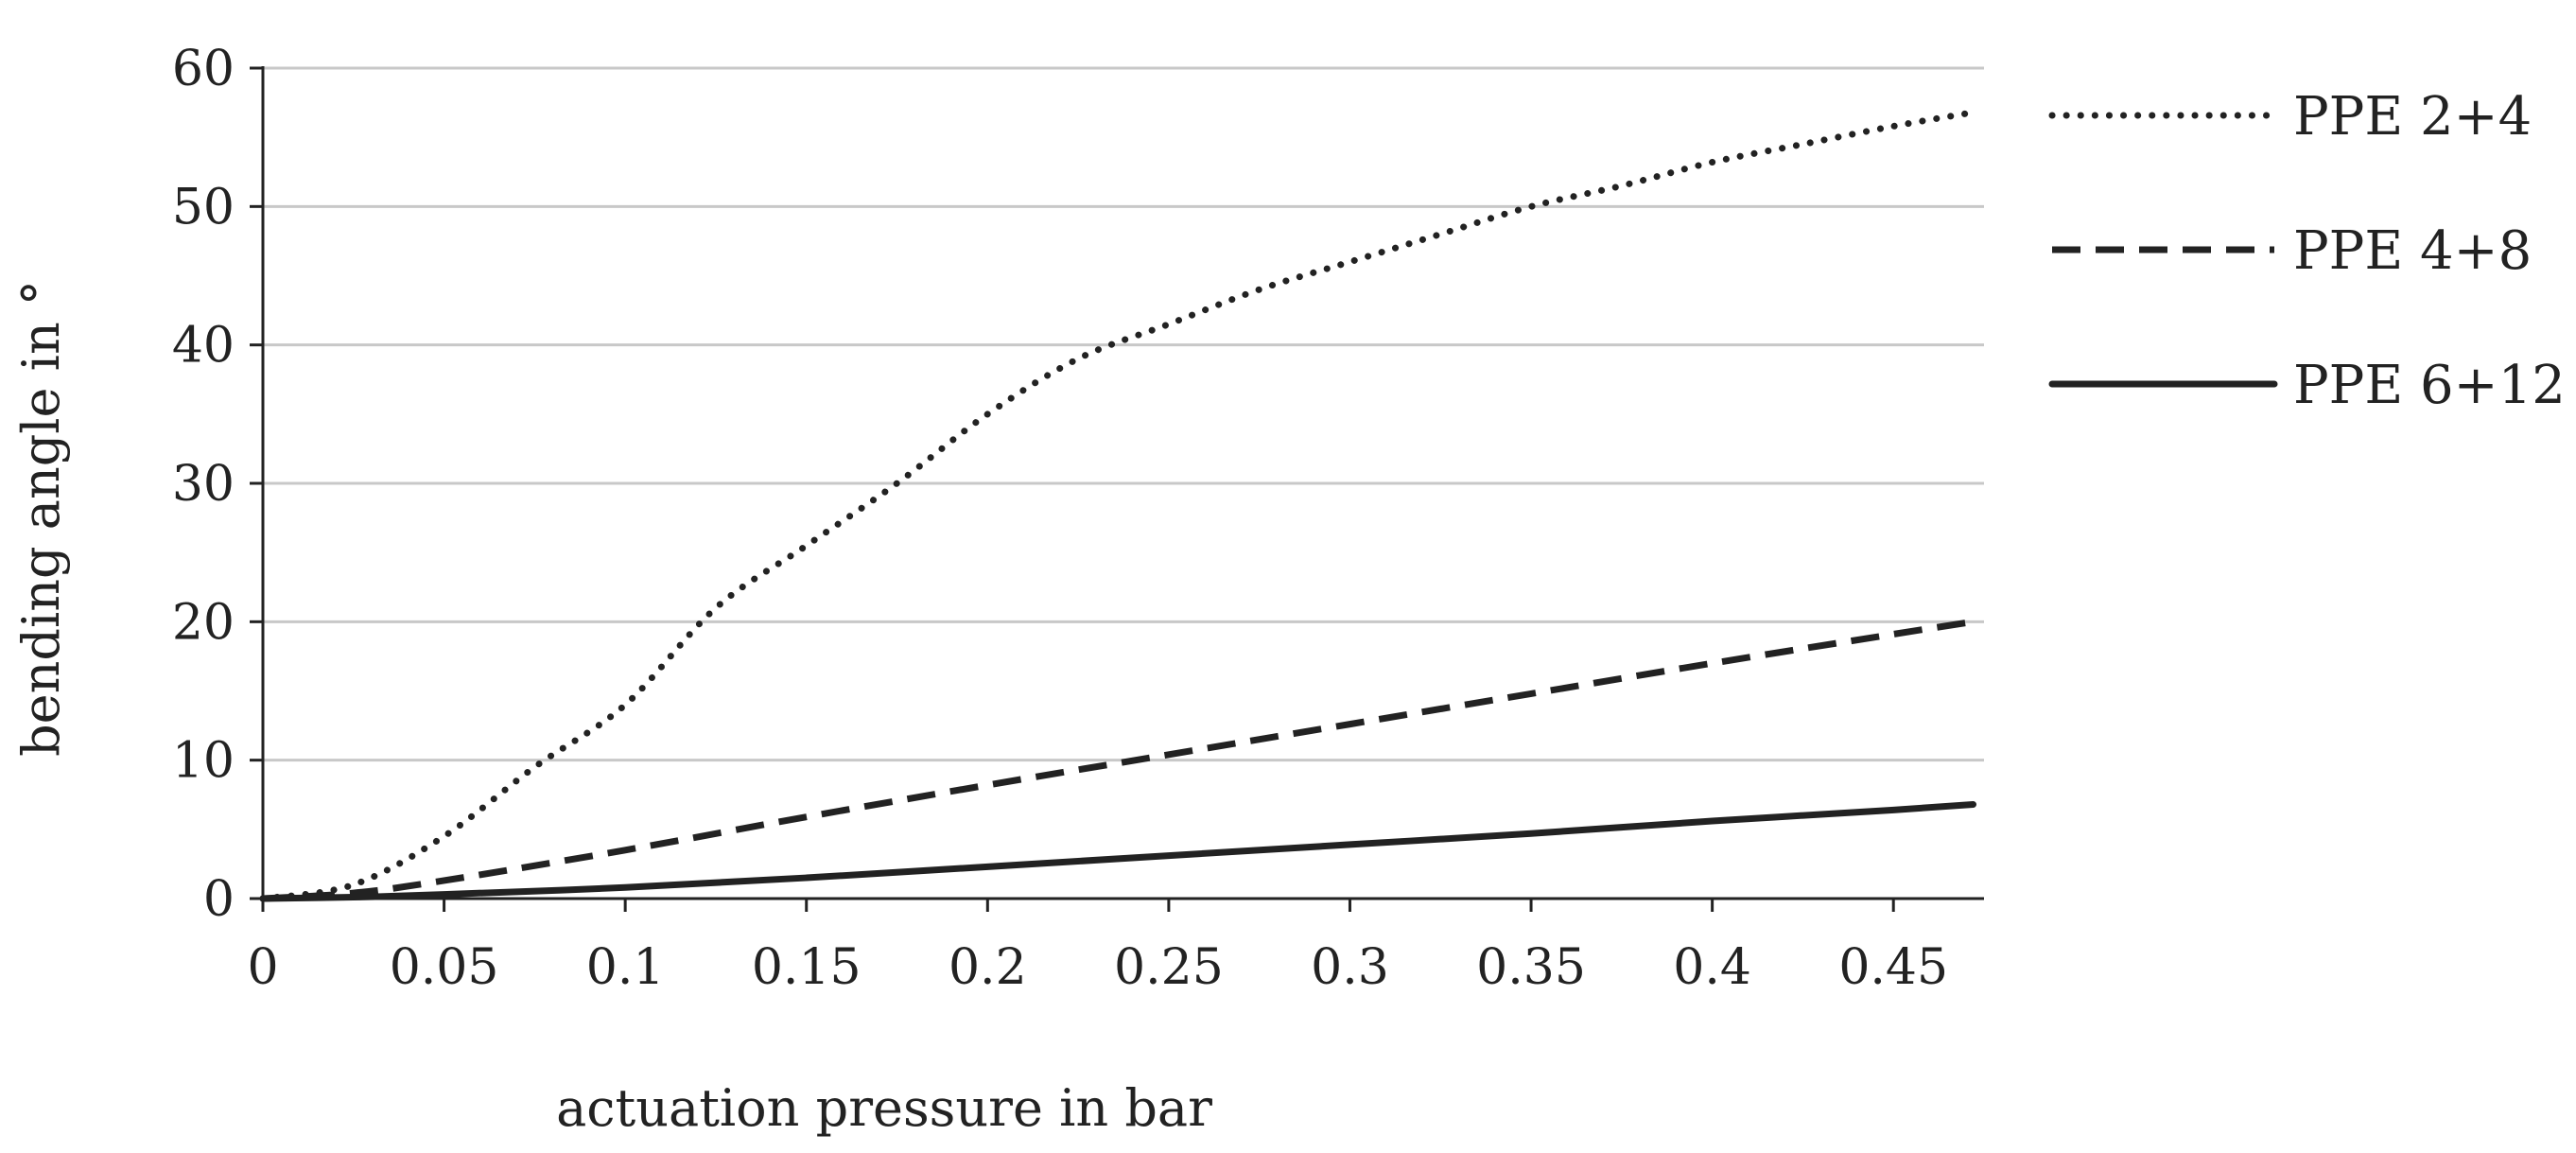  I want to click on x-tick-label: 0.3, so click(1350, 967).